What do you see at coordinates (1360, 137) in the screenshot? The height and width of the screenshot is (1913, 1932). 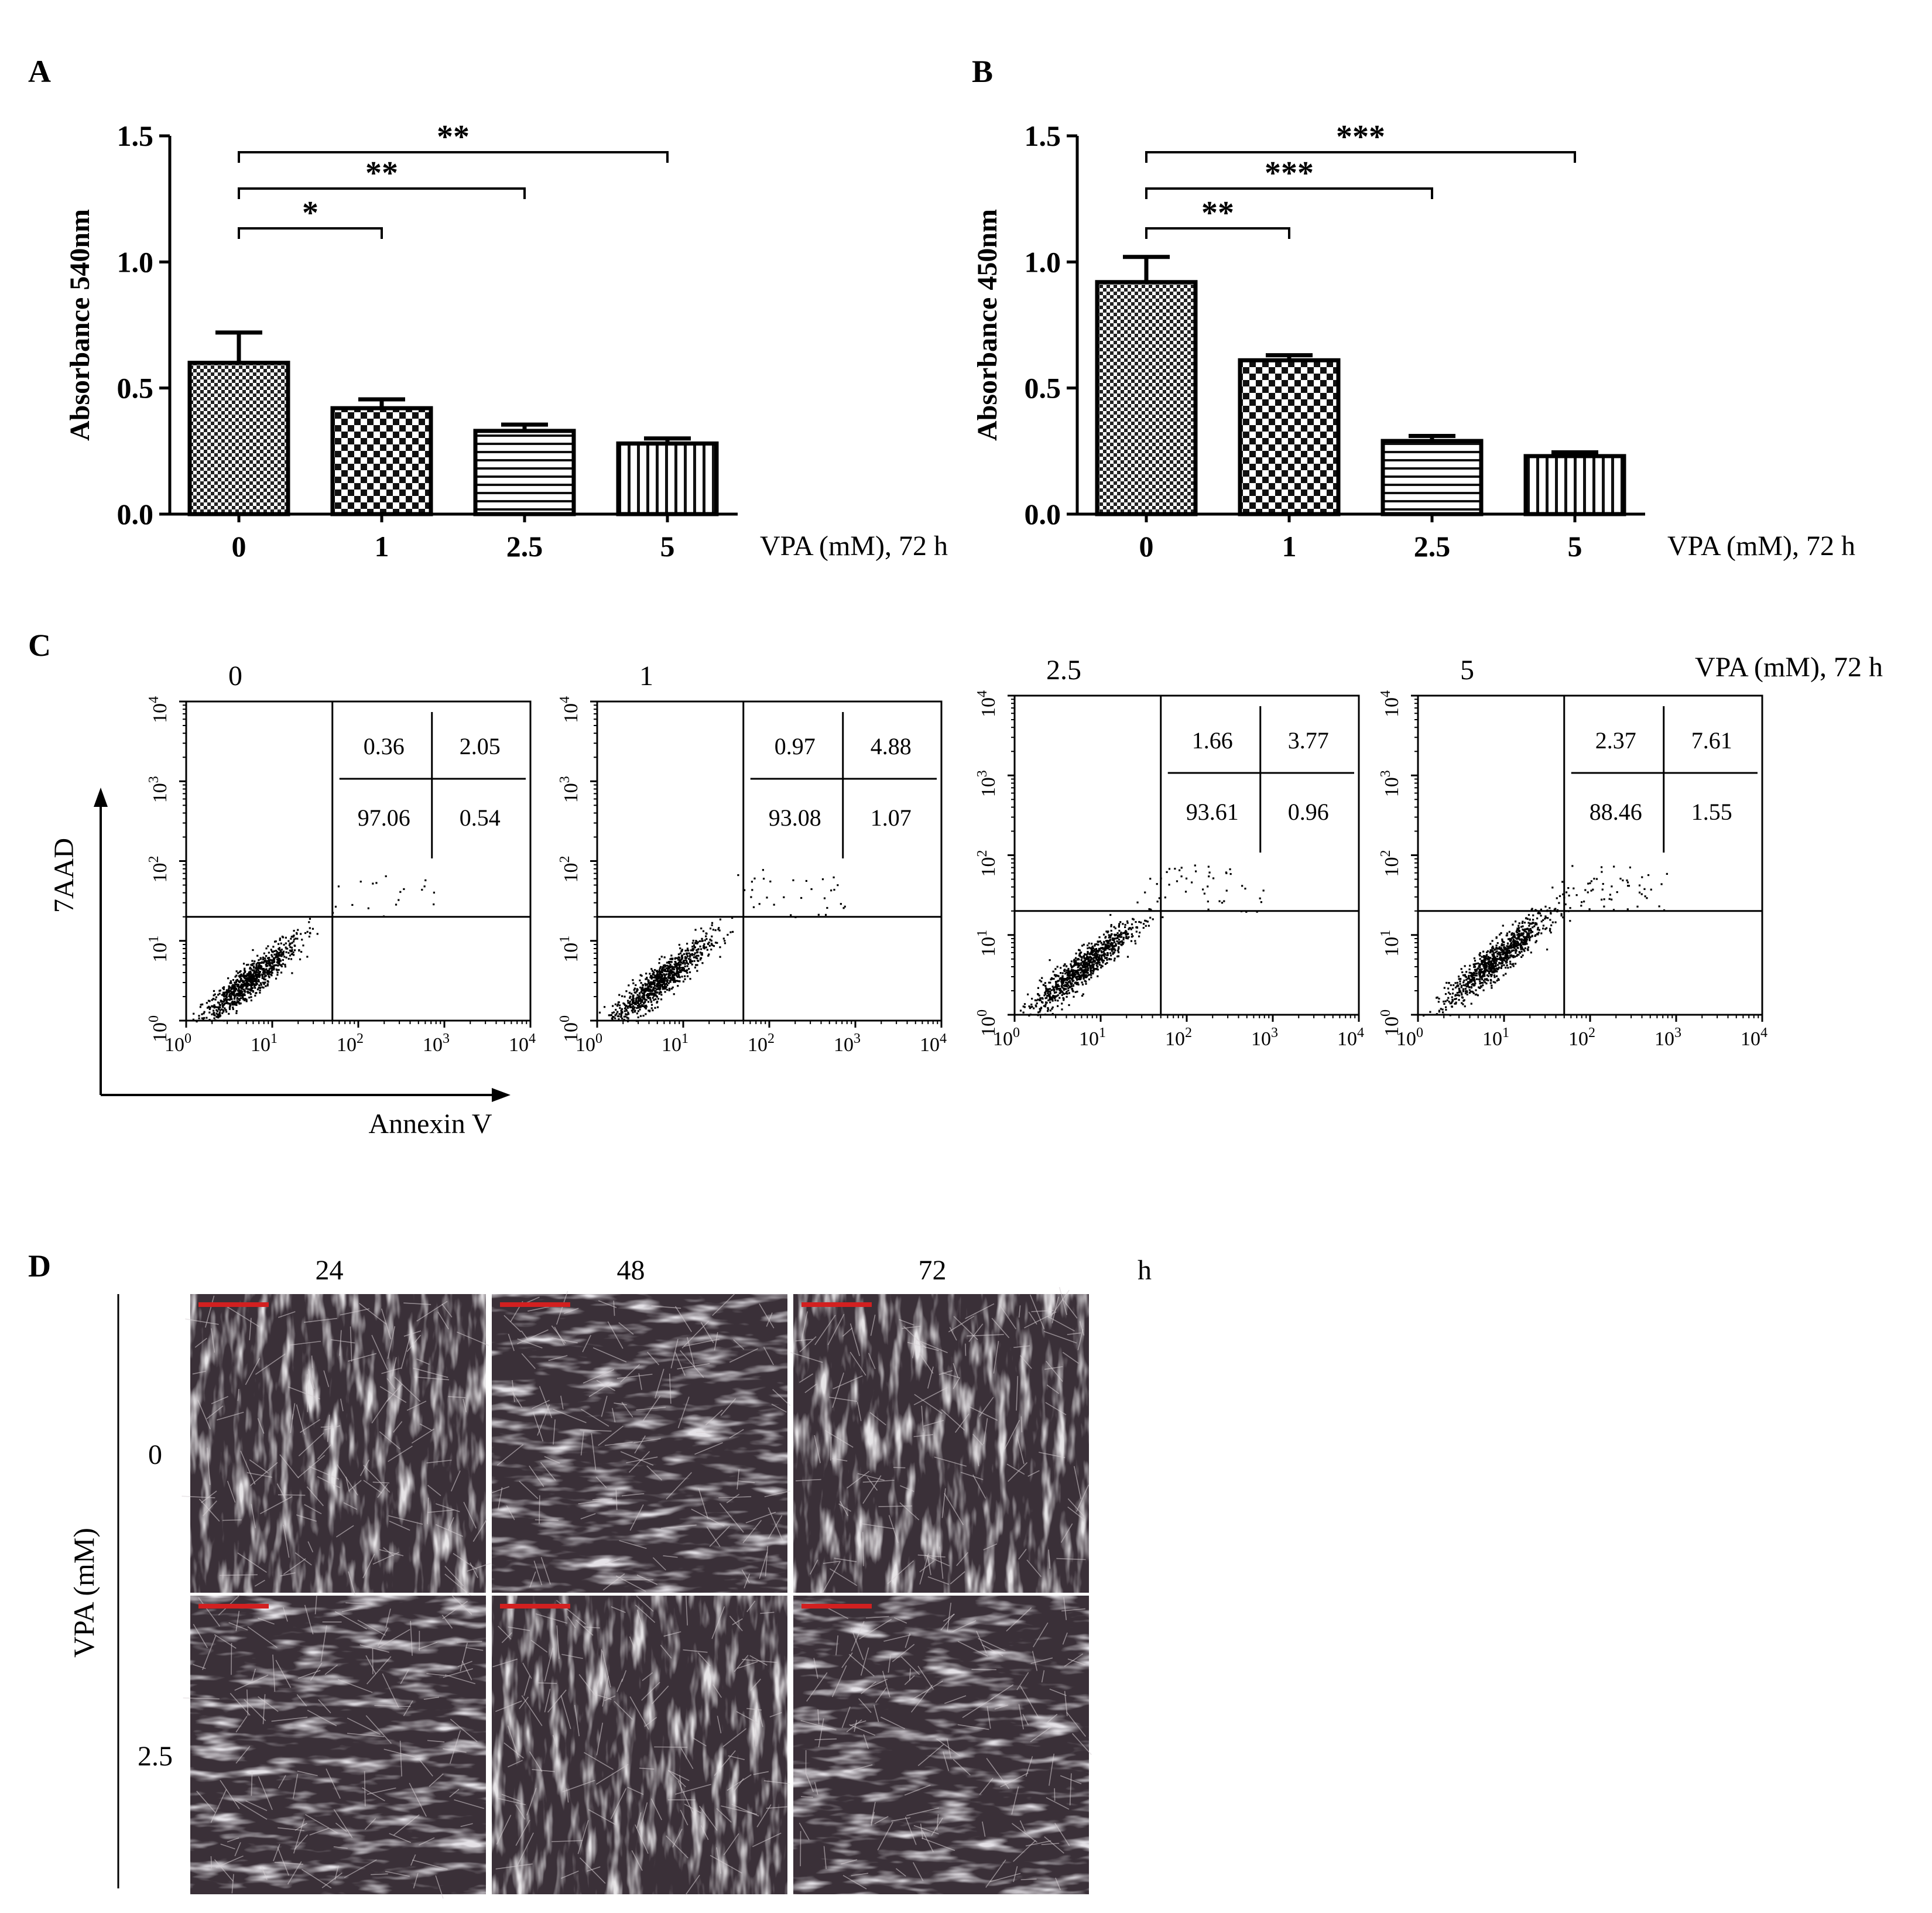 I see `significance-label: ***` at bounding box center [1360, 137].